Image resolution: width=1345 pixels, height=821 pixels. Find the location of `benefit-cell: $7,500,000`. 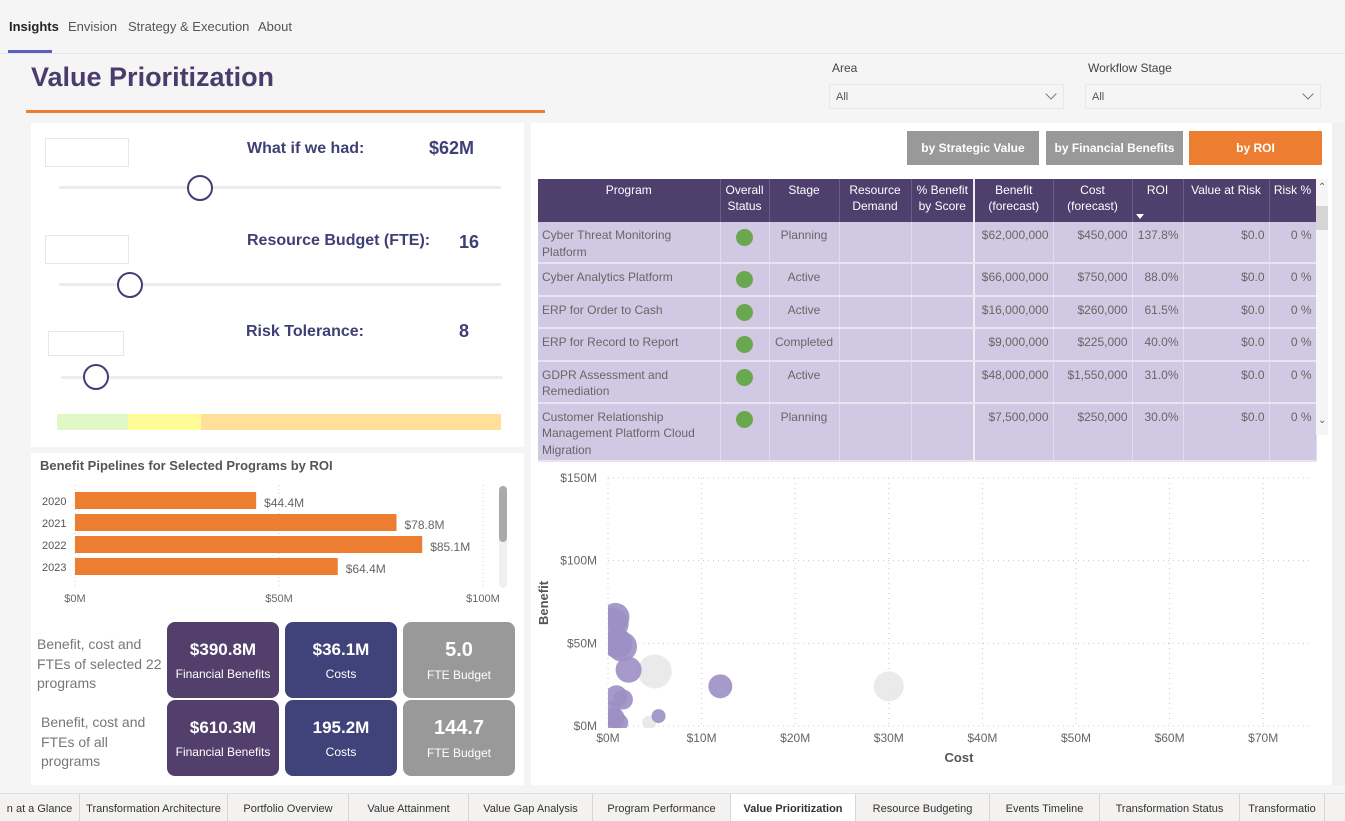

benefit-cell: $7,500,000 is located at coordinates (1013, 432).